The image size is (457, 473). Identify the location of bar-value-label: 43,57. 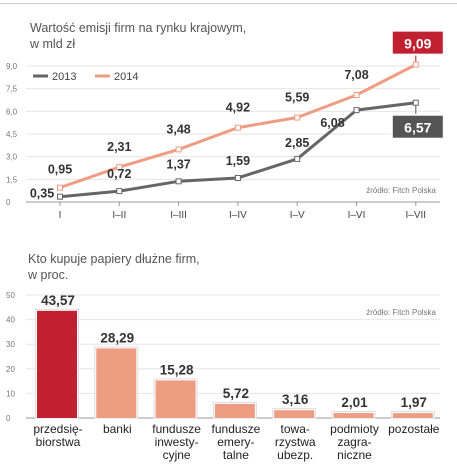
(58, 300).